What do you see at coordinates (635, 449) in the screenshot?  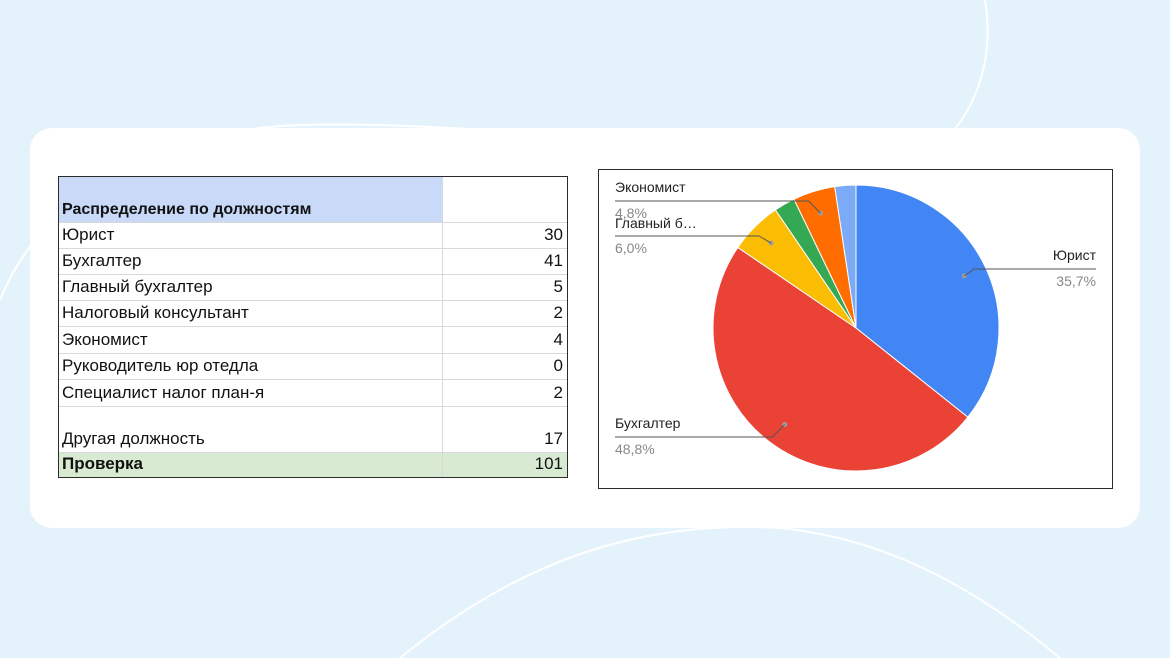 I see `pie-slice-percent: 48,8%` at bounding box center [635, 449].